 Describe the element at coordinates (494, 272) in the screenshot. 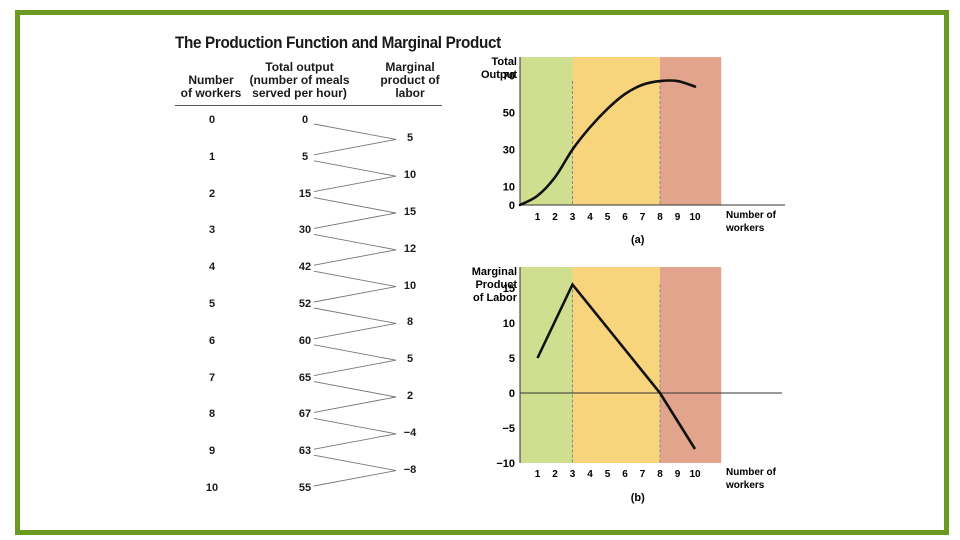

I see `y-axis-label: Marginal` at that location.